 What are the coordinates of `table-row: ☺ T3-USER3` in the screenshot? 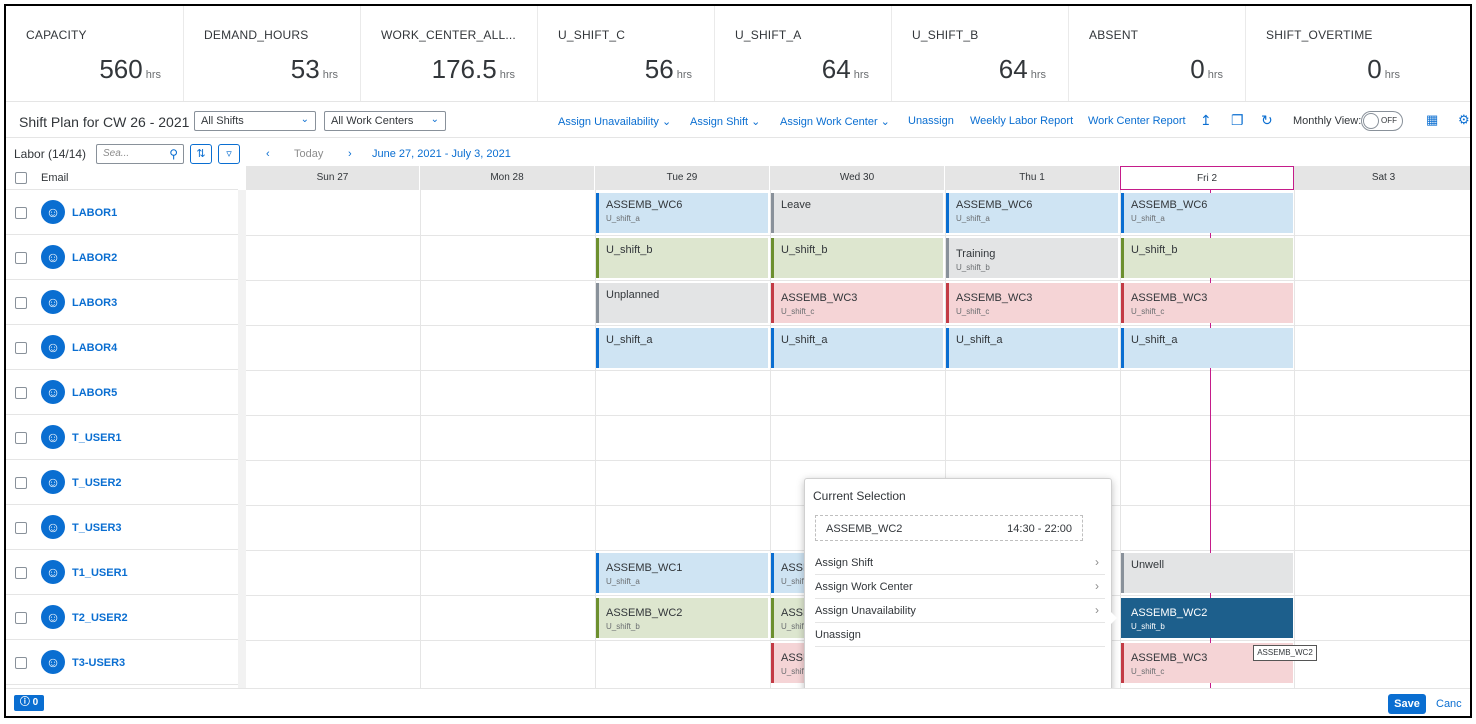 It's located at (122, 662).